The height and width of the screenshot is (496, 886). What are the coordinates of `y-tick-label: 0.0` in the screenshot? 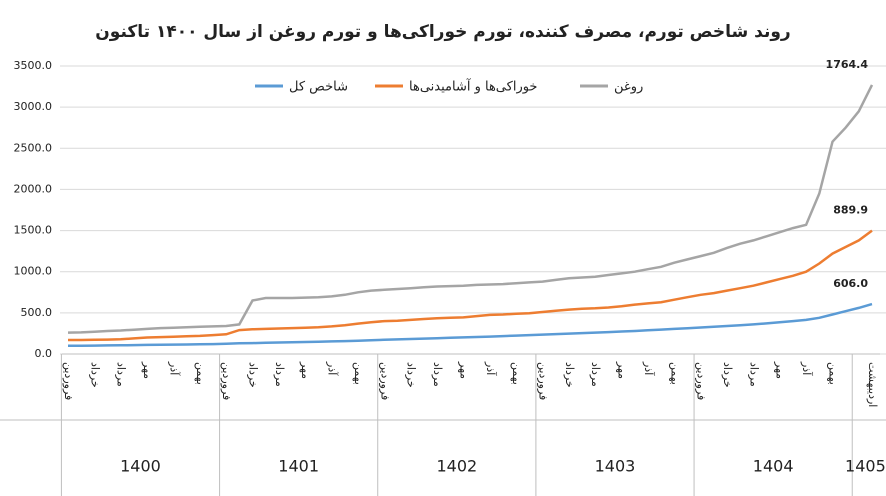 It's located at (44, 353).